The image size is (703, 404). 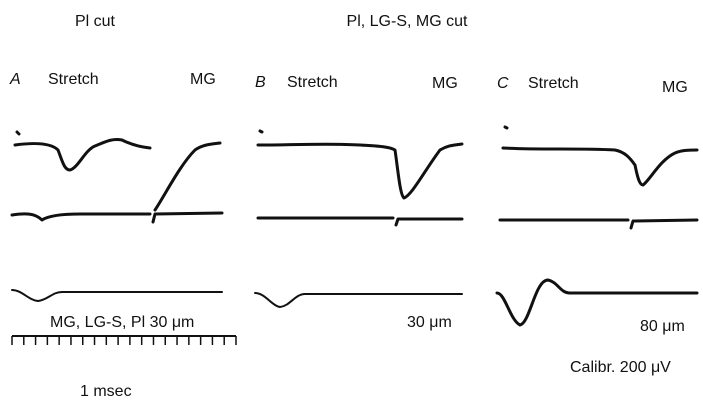 I want to click on panel-letter: C, so click(x=503, y=83).